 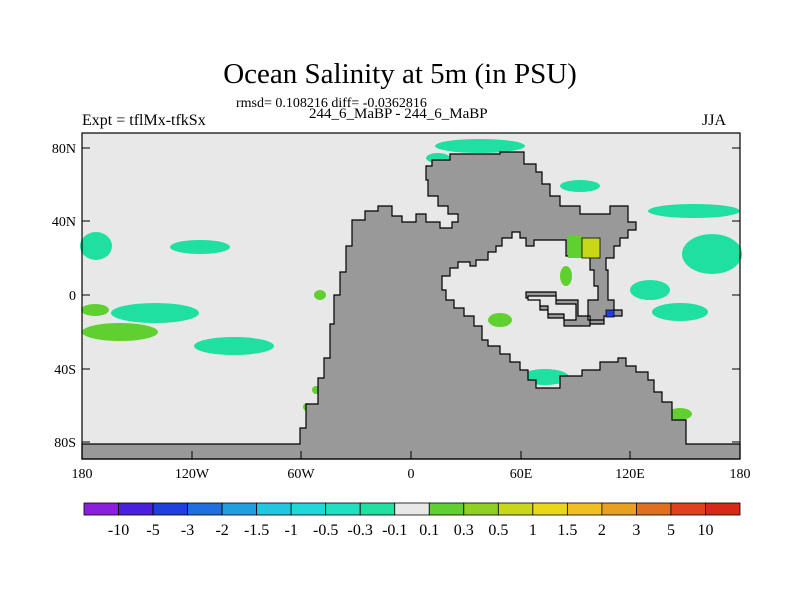 I want to click on y-tick-labels: 80N 40N 0 40S 80S, so click(x=64, y=296).